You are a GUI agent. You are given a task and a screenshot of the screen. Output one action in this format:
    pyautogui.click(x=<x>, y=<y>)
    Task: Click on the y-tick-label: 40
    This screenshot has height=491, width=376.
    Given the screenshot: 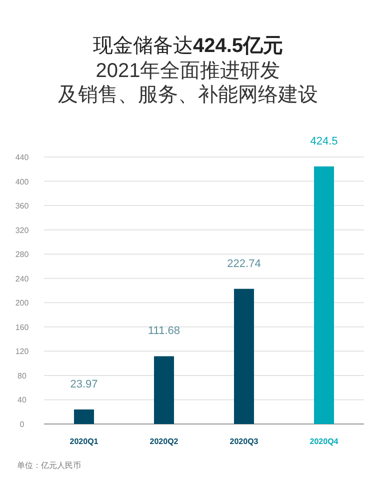 What is the action you would take?
    pyautogui.click(x=22, y=400)
    